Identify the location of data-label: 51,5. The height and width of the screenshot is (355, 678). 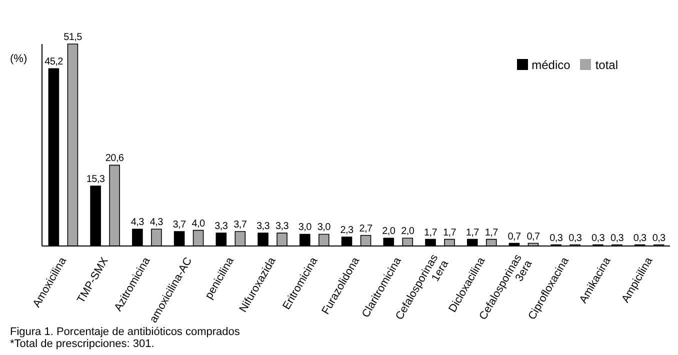
(73, 37).